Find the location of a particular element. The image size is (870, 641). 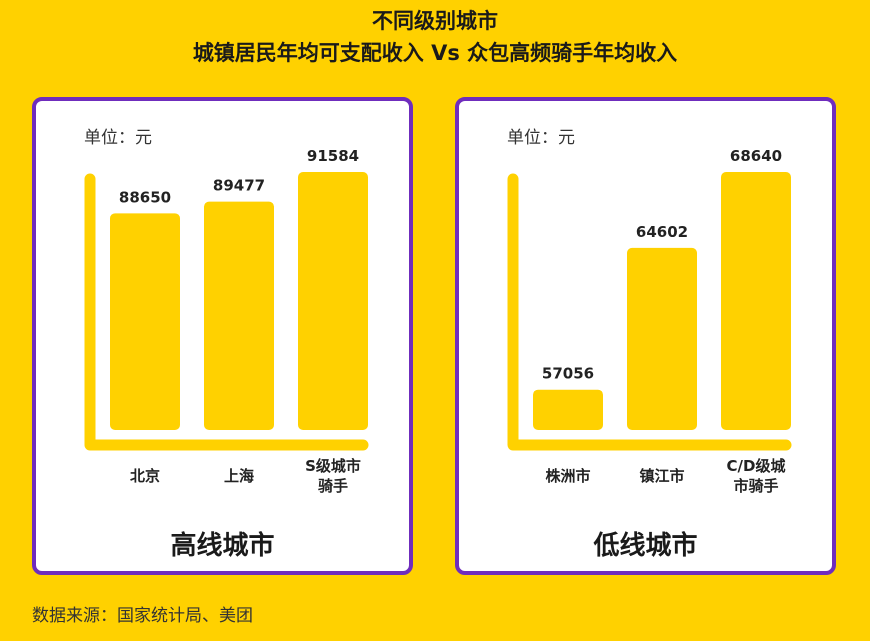

data-label: 89477 is located at coordinates (239, 186).